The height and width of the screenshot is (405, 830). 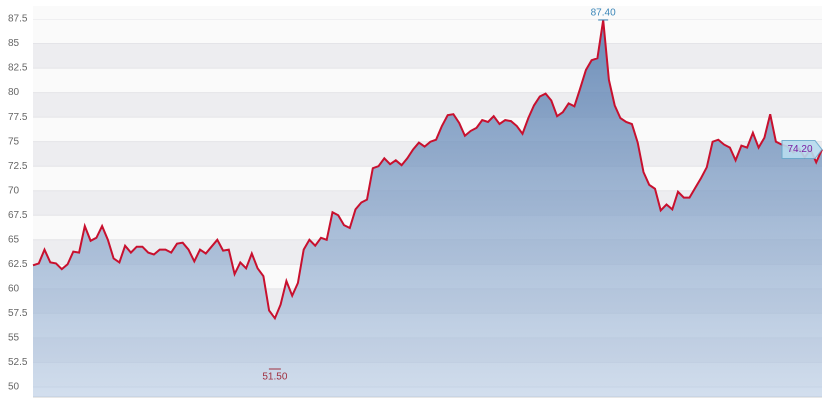 What do you see at coordinates (18, 215) in the screenshot?
I see `y-tick-label: 67.5` at bounding box center [18, 215].